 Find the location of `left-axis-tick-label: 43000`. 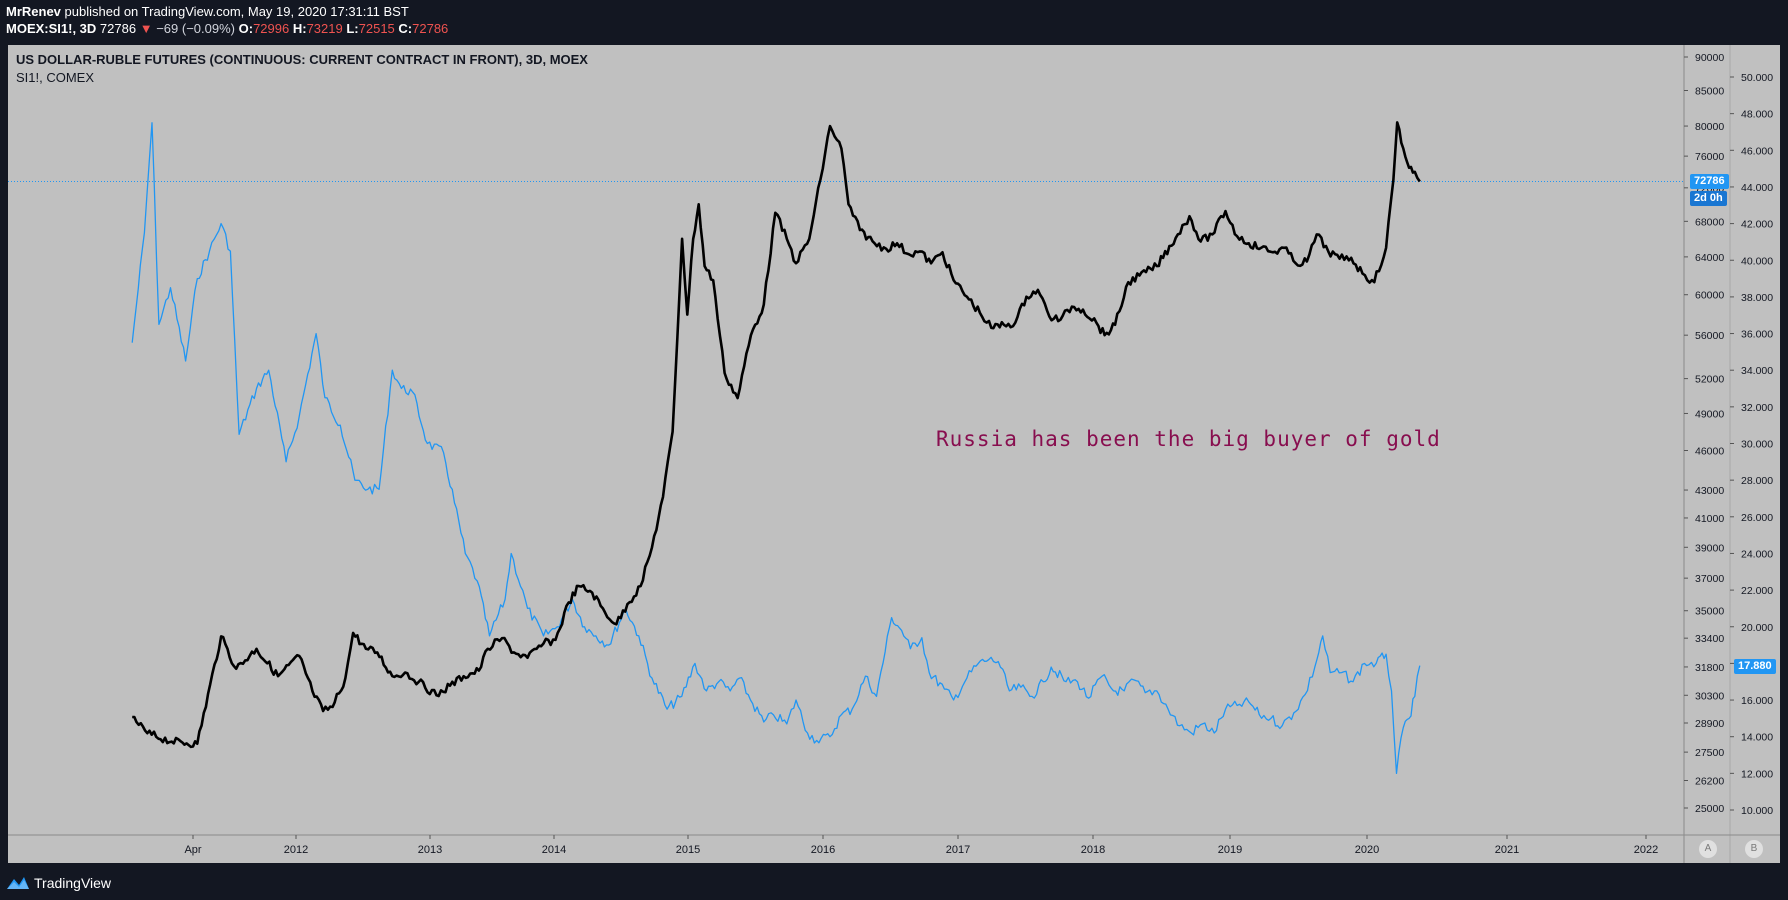

left-axis-tick-label: 43000 is located at coordinates (1709, 491).